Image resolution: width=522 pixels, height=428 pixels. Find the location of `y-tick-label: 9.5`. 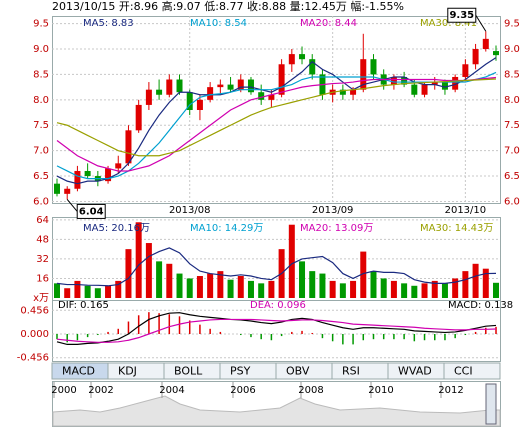

y-tick-label: 9.5 is located at coordinates (41, 24).